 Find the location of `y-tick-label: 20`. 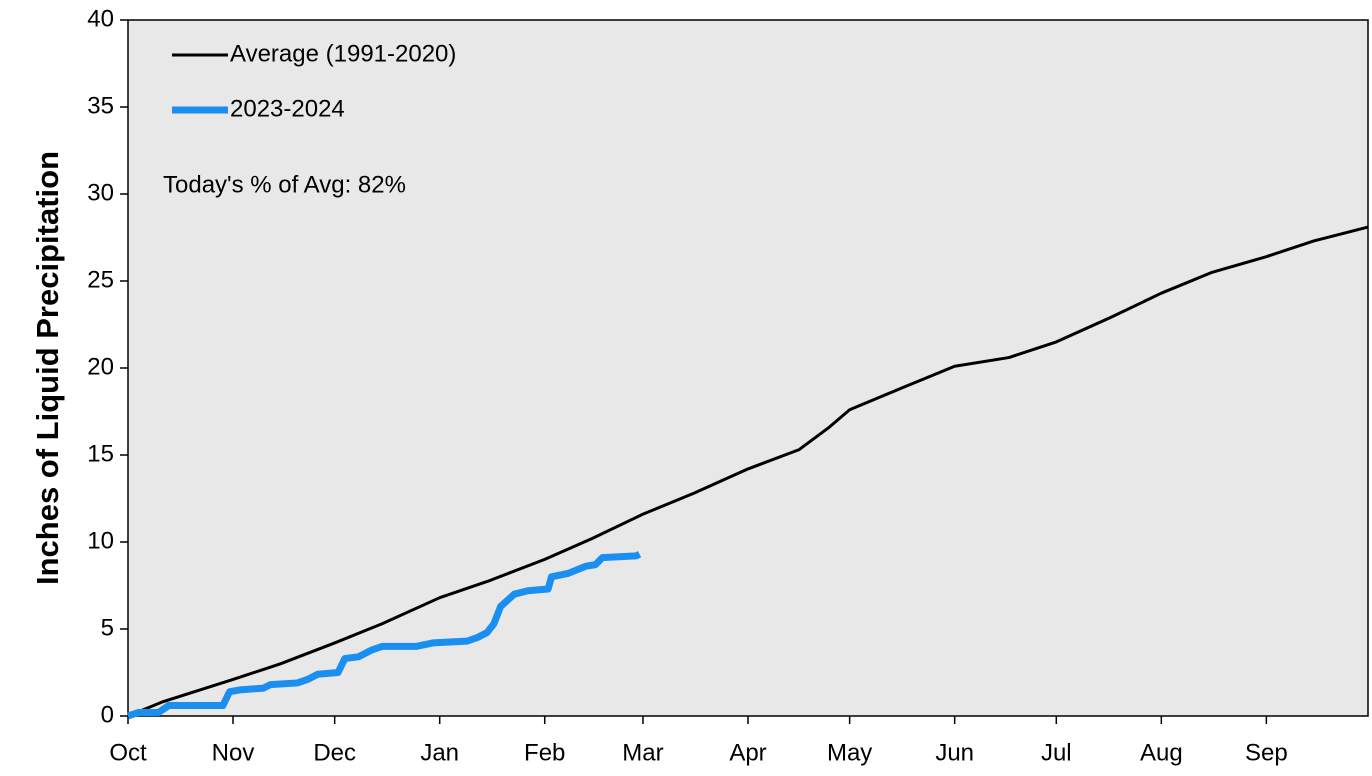

y-tick-label: 20 is located at coordinates (100, 366).